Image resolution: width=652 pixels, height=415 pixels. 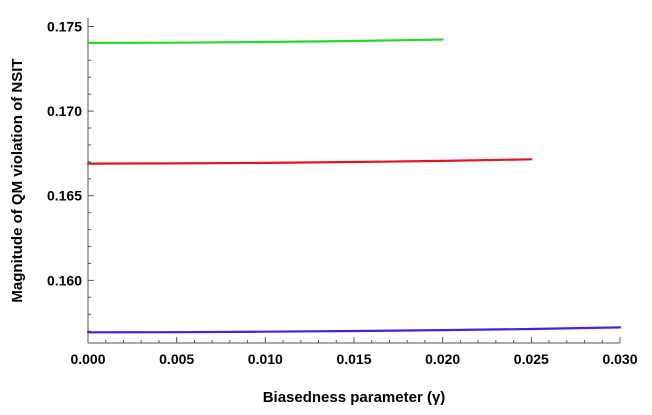 I want to click on x-tick-label: 0.030, so click(x=619, y=359).